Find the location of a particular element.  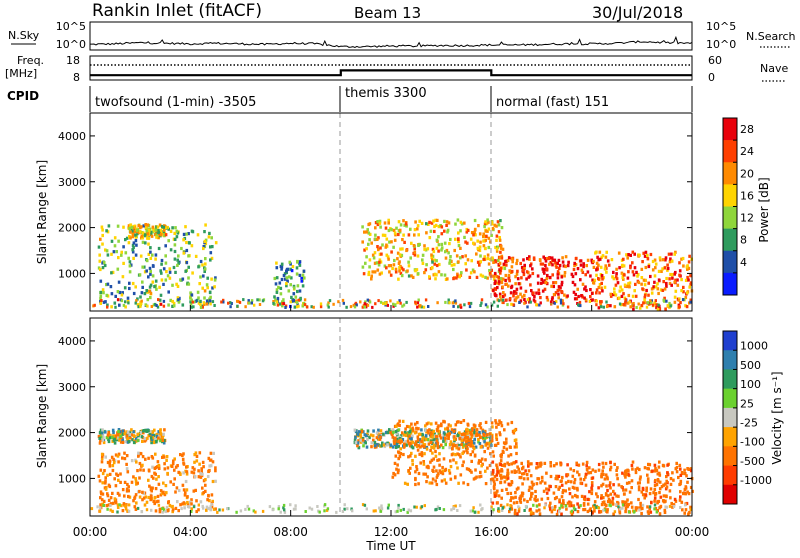

x-tick-label: 12:00 is located at coordinates (391, 532).